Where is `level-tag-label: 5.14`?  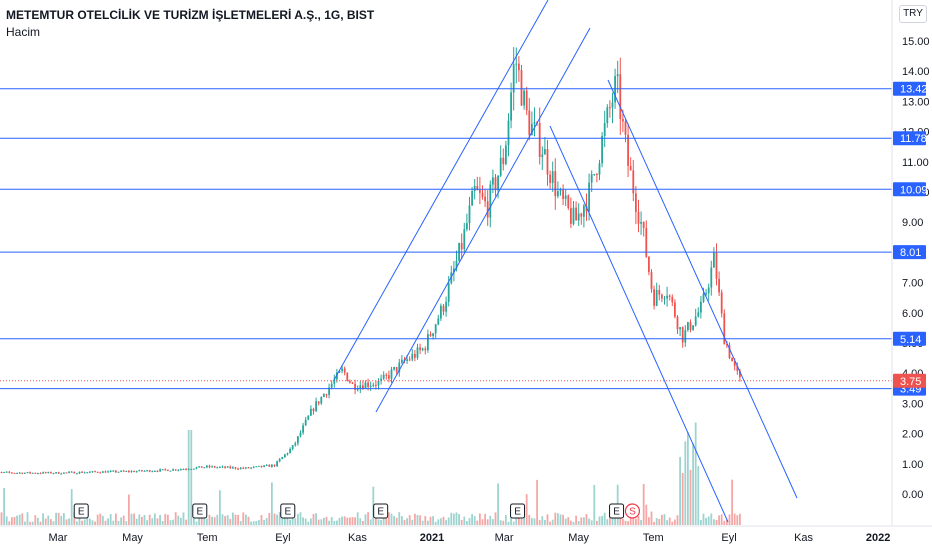
level-tag-label: 5.14 is located at coordinates (910, 340).